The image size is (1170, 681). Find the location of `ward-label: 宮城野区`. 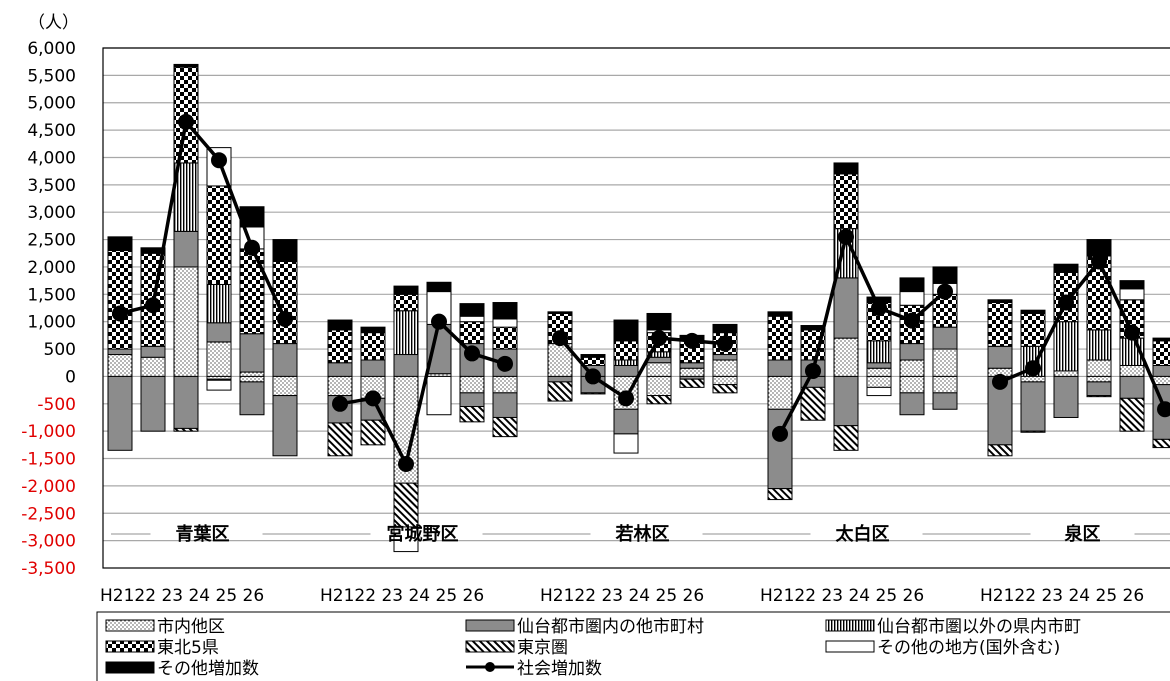

ward-label: 宮城野区 is located at coordinates (423, 534).